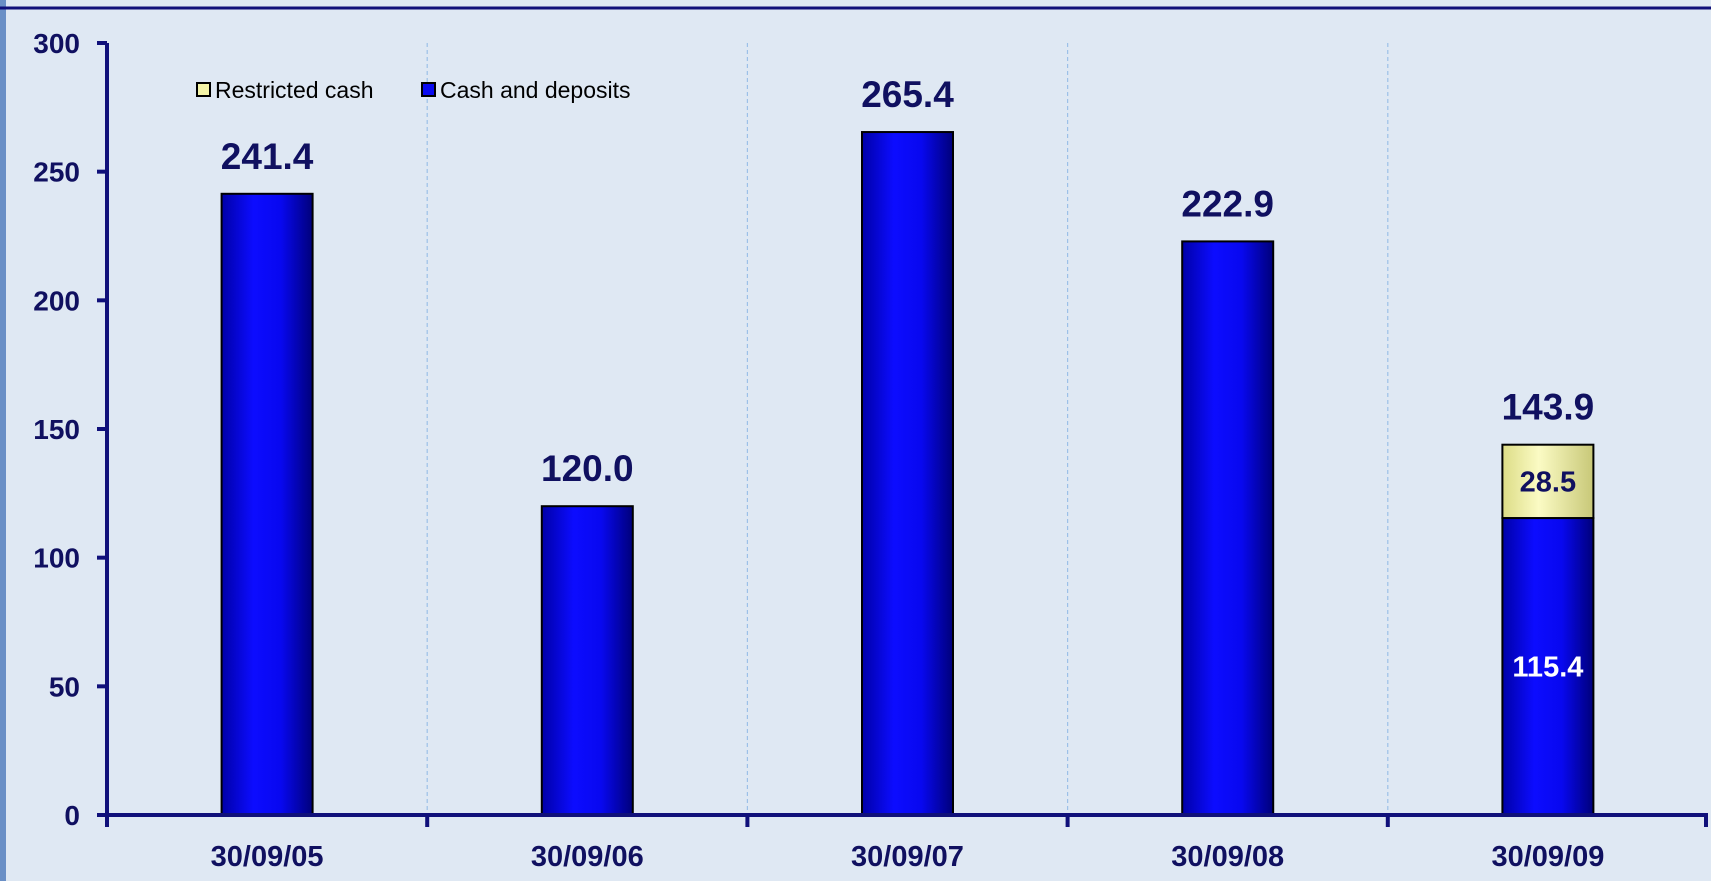 The image size is (1711, 881). I want to click on y-tick-label: 200, so click(56, 300).